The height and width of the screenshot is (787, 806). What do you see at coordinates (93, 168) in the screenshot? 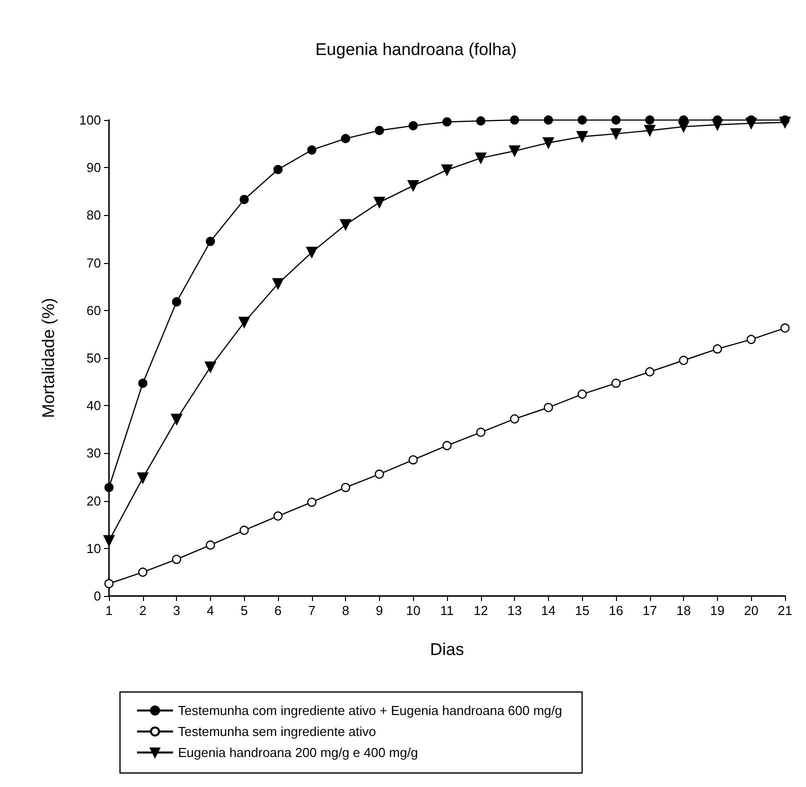
I see `y-tick-label: 90` at bounding box center [93, 168].